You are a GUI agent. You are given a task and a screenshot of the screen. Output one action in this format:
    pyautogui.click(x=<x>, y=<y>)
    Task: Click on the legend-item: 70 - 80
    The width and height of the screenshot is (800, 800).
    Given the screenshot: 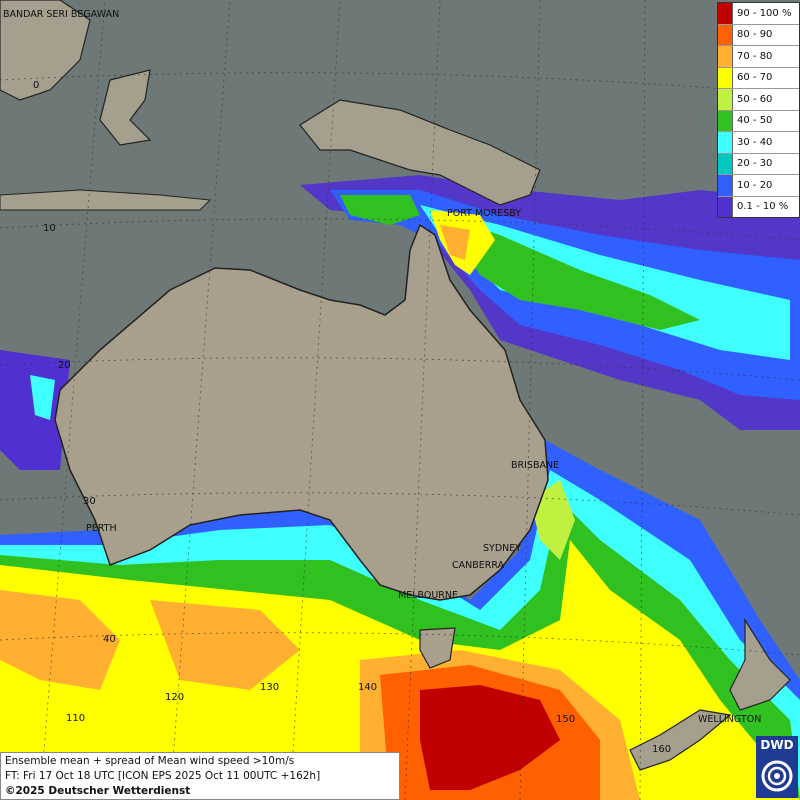 What is the action you would take?
    pyautogui.click(x=758, y=57)
    